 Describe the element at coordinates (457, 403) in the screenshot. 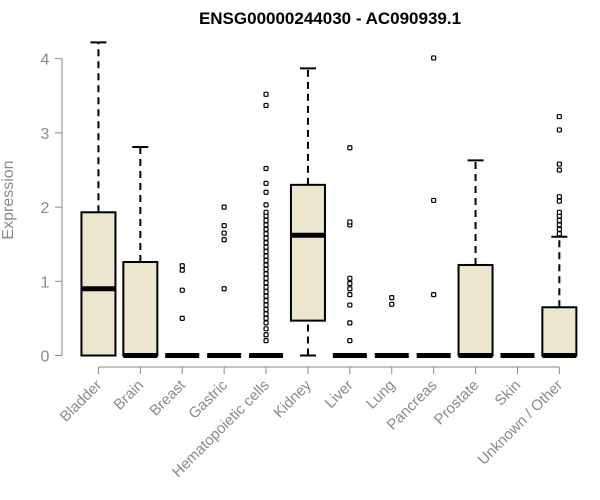

I see `x-tick-label: Prostate` at that location.